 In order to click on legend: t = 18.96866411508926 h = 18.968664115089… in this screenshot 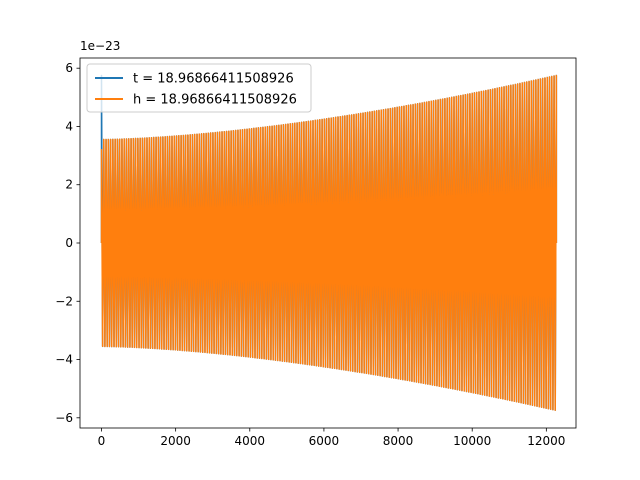, I will do `click(199, 88)`.